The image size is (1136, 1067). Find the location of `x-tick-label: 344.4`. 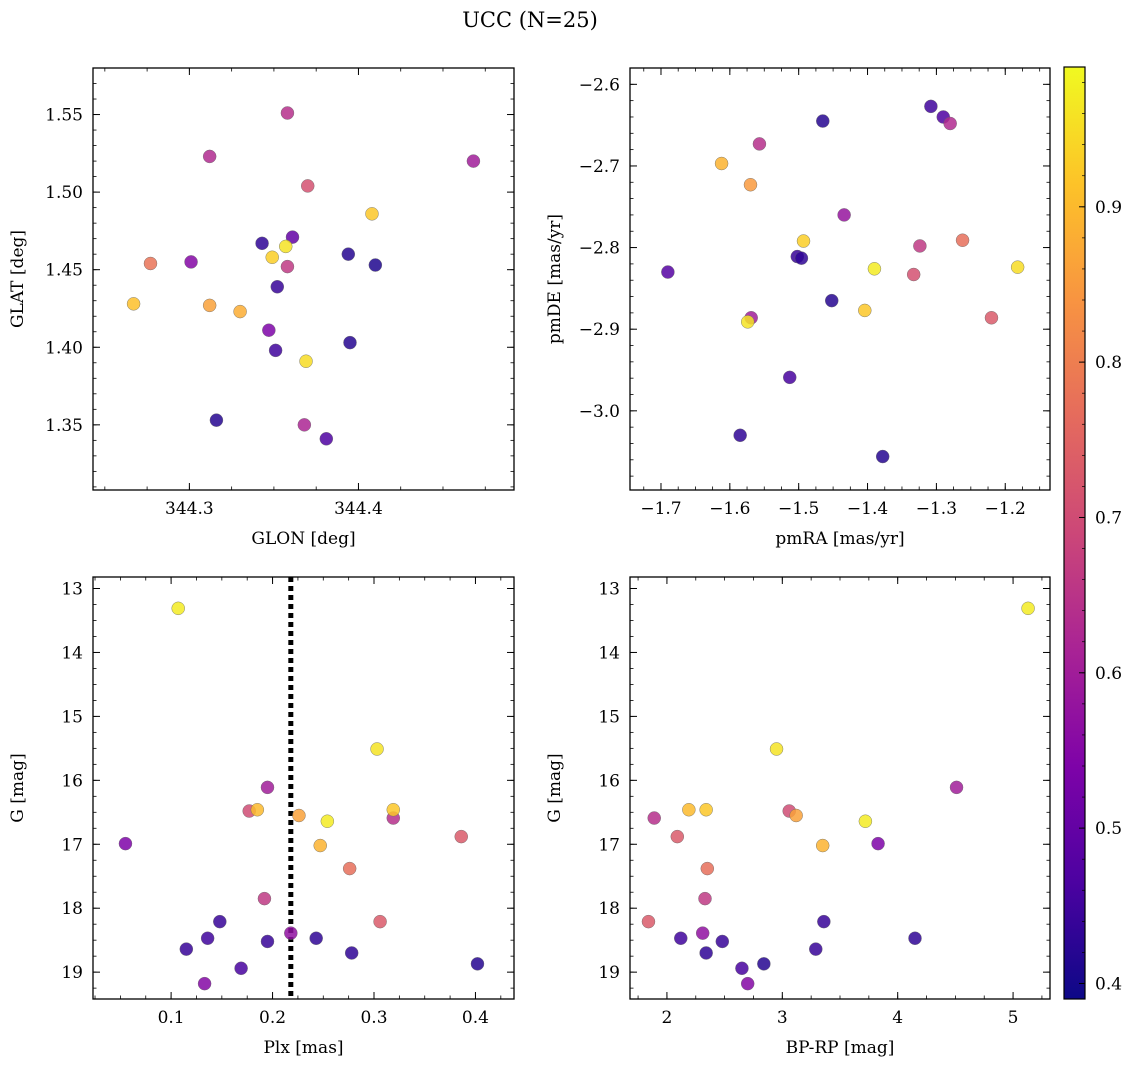

x-tick-label: 344.4 is located at coordinates (358, 509).